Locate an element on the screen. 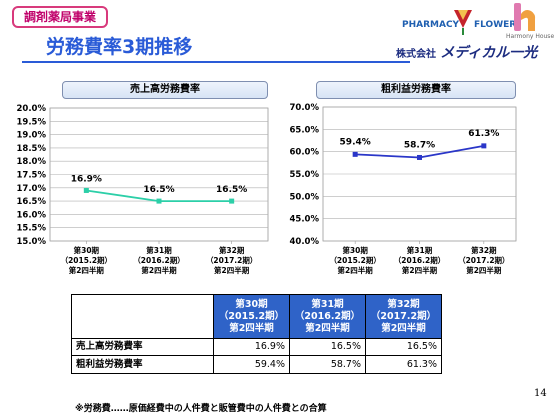 The height and width of the screenshot is (420, 560). footnote: ※労務費……原価経費中の人件費と販管費中の人件費との合算 is located at coordinates (201, 409).